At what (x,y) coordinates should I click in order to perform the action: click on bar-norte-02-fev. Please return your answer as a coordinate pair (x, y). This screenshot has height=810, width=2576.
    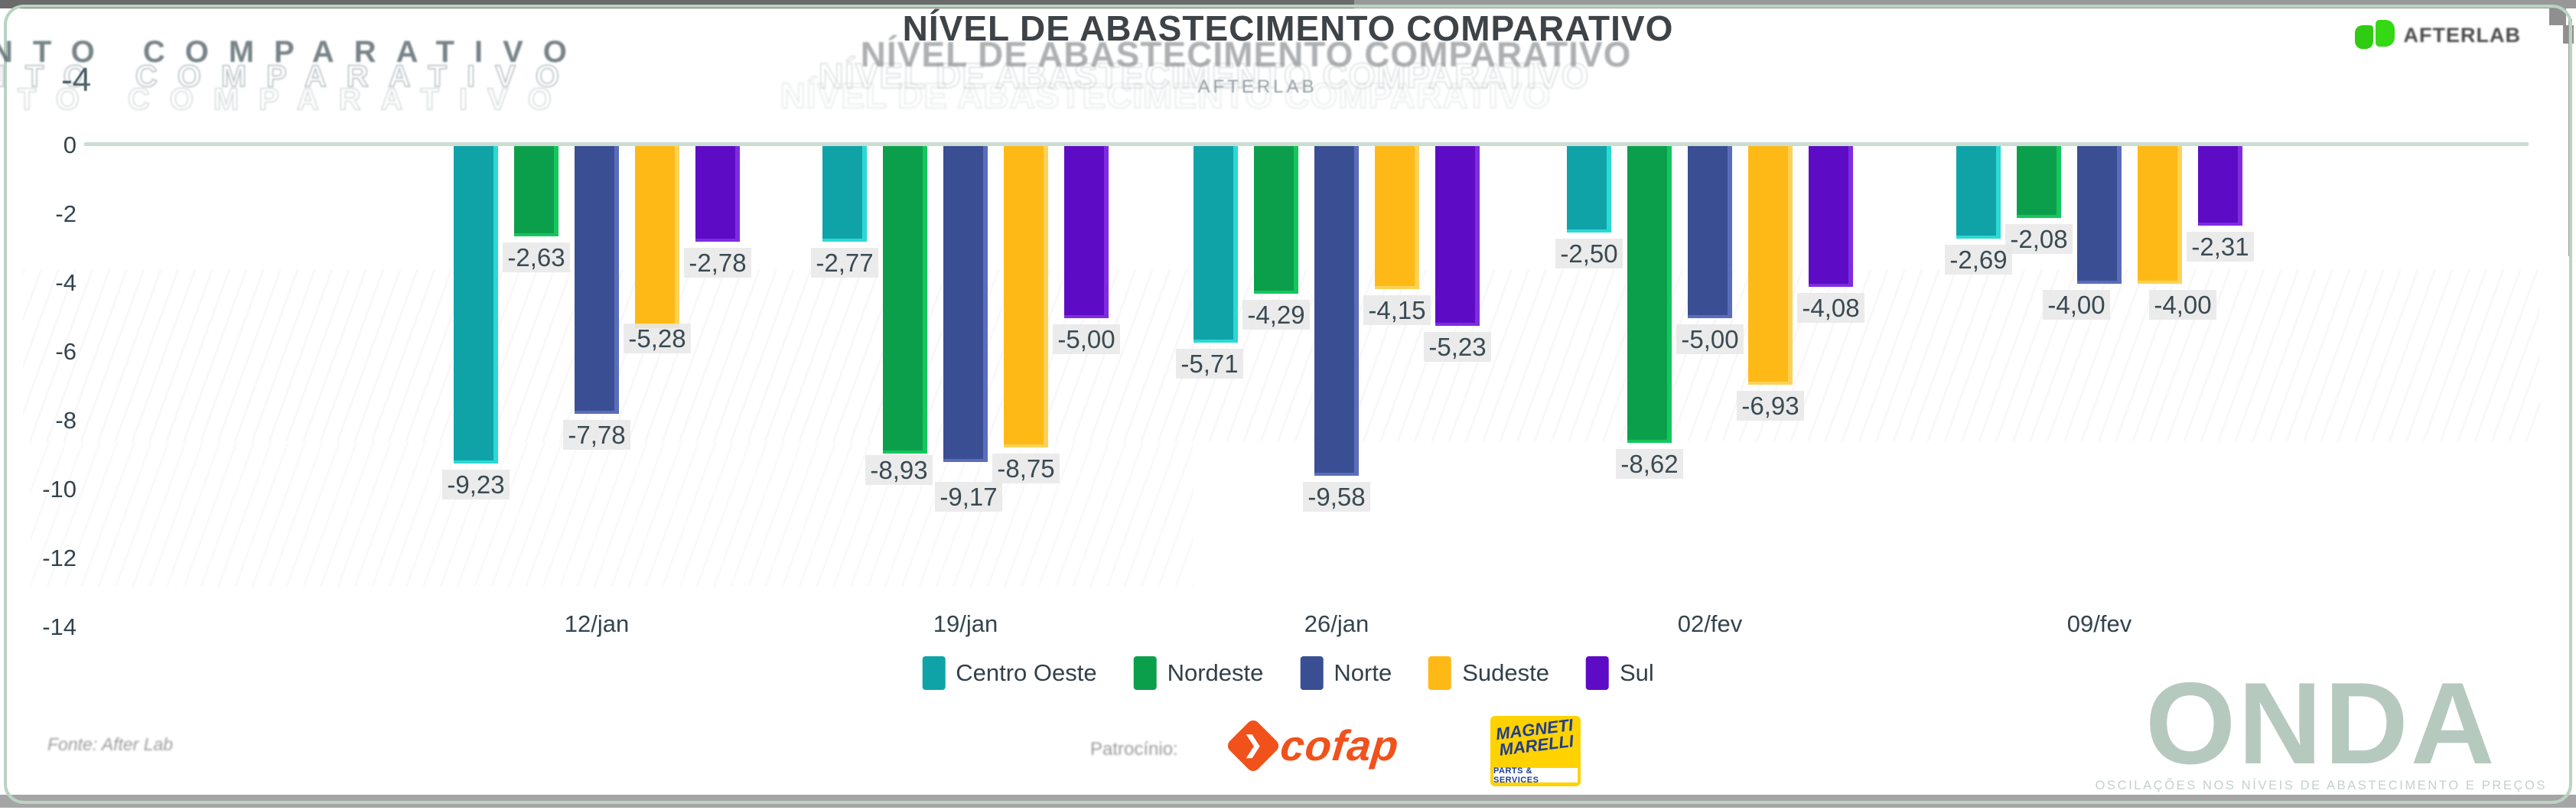
    Looking at the image, I should click on (1710, 232).